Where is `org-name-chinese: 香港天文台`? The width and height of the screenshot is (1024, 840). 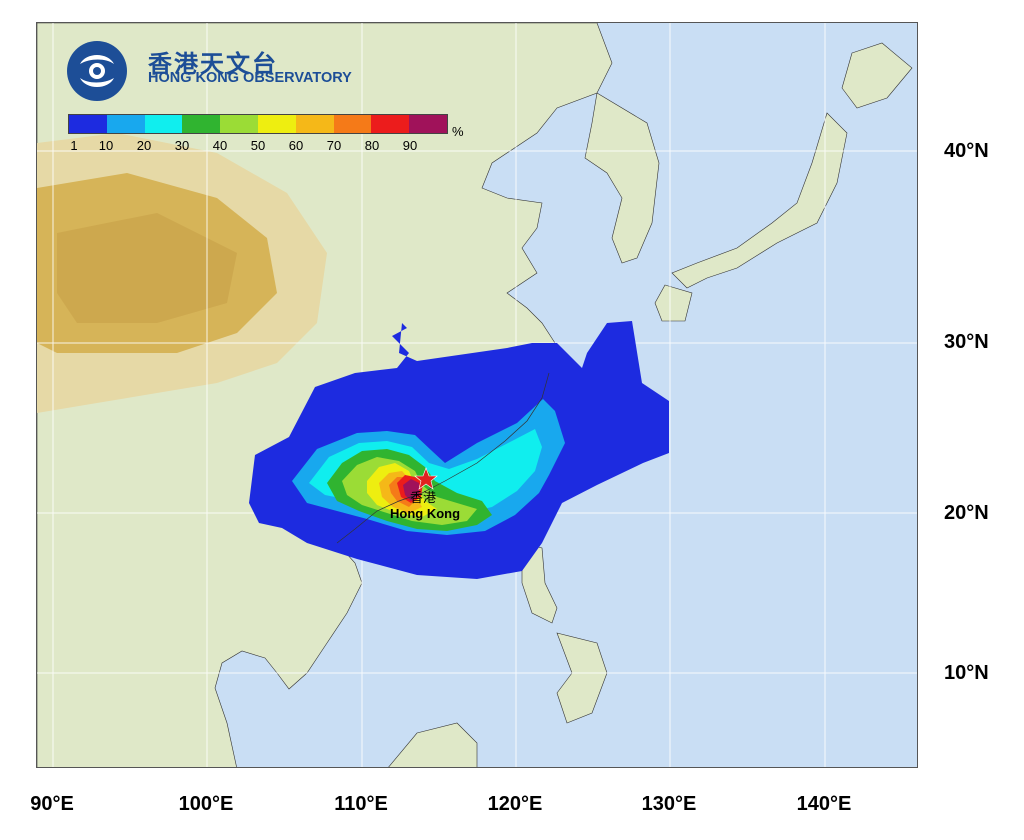
org-name-chinese: 香港天文台 is located at coordinates (213, 64).